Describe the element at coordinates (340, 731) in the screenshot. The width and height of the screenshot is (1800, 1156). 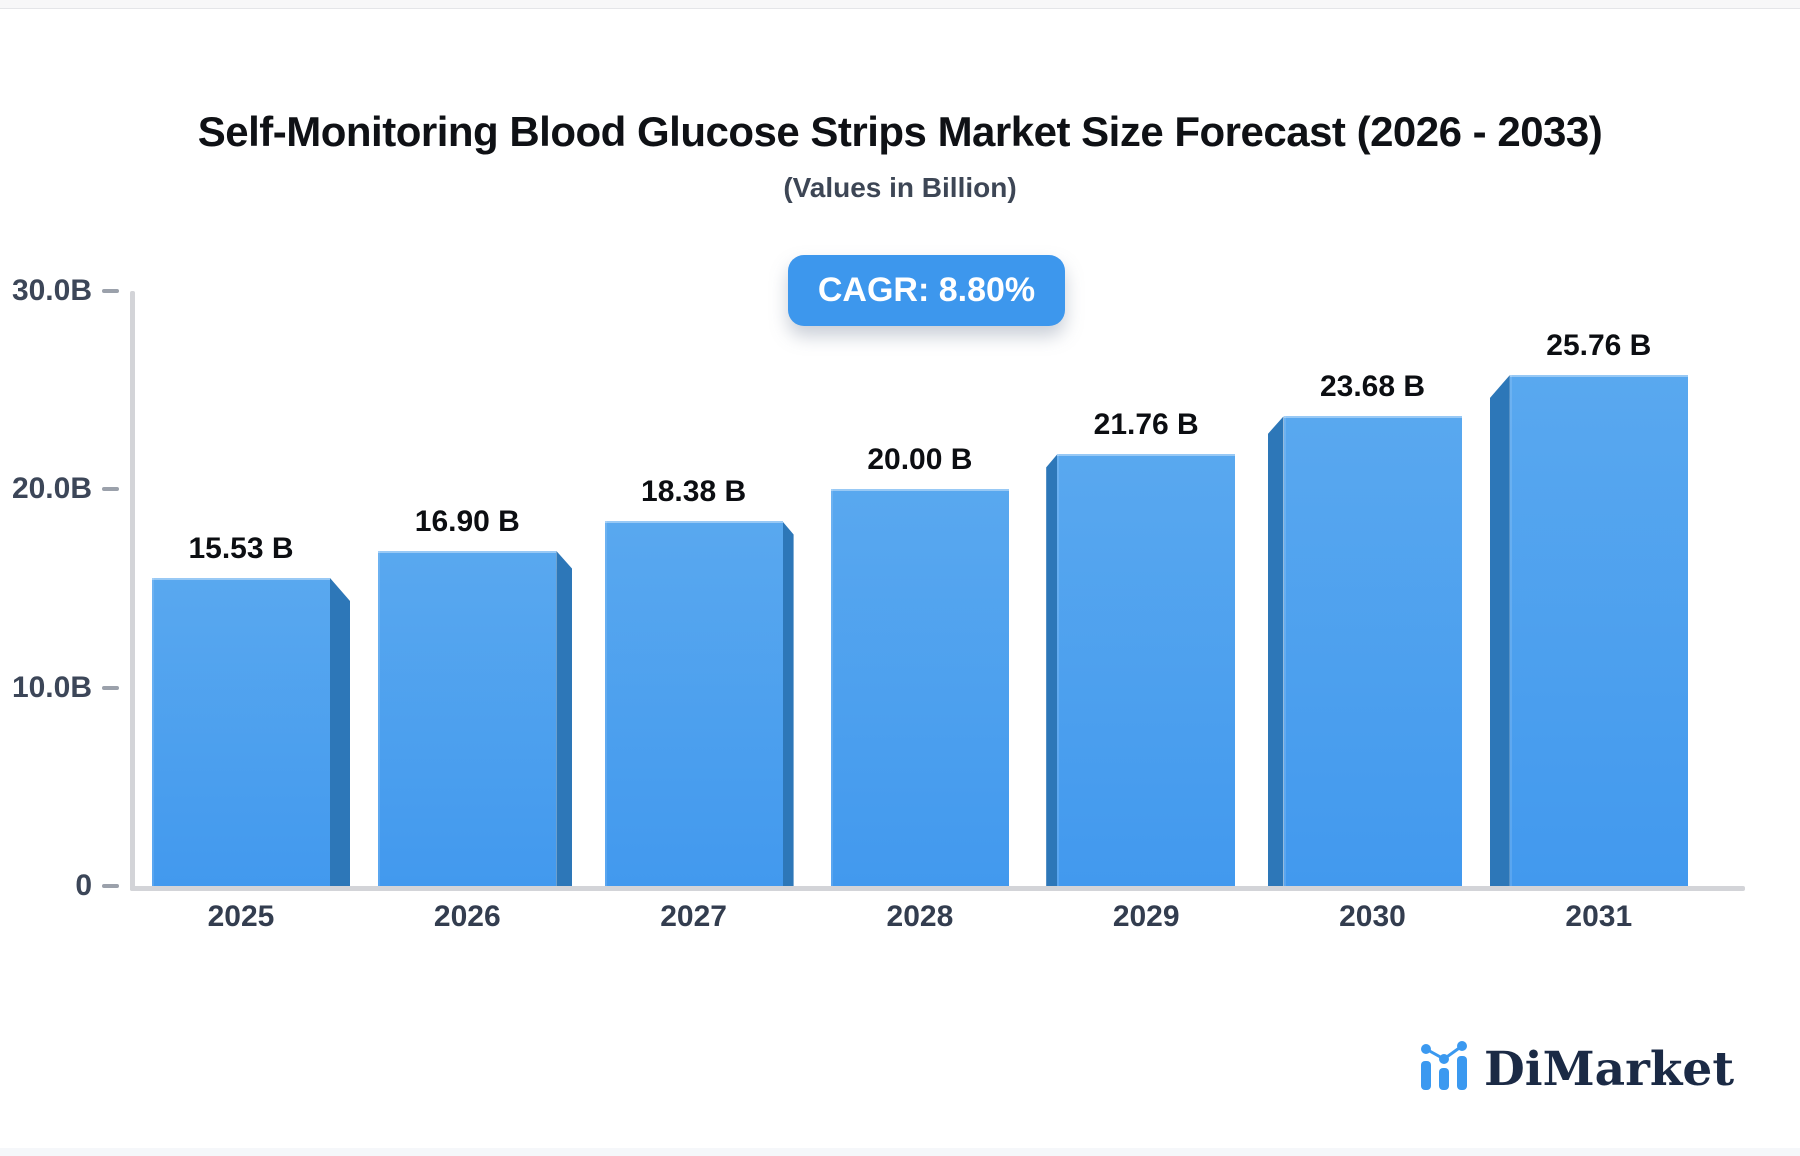
I see `bar-2025-side` at that location.